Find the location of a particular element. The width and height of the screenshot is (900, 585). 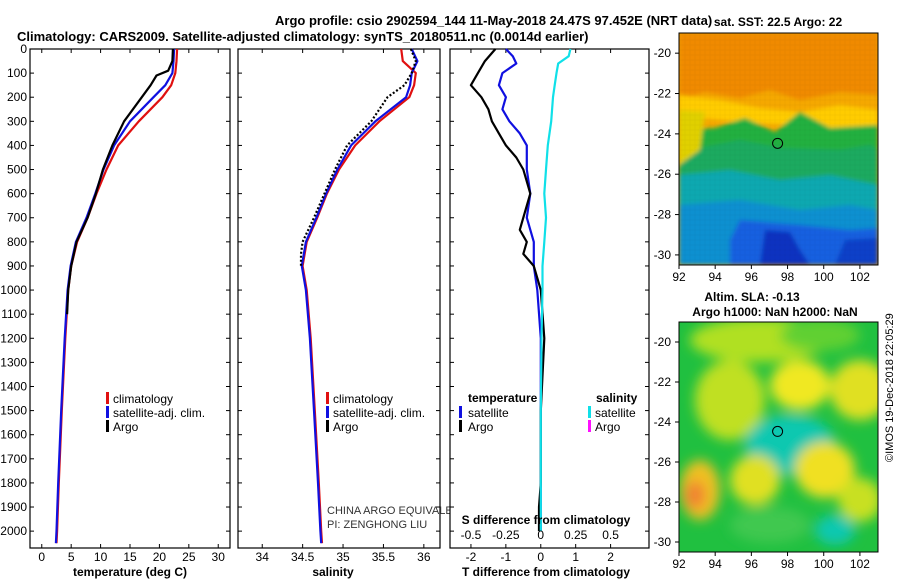

lat-tick-label: -24 is located at coordinates (663, 134).